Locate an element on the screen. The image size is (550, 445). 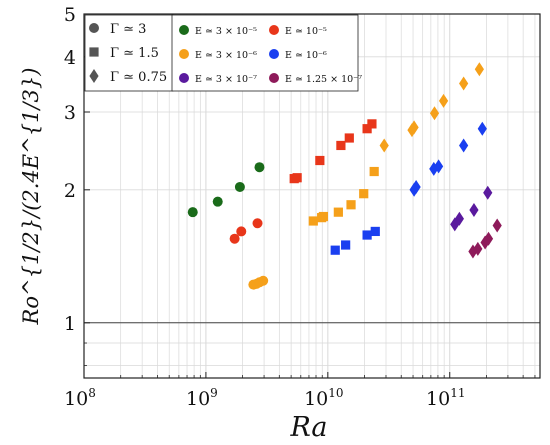
color-legend-label: E ≃ 10⁻⁵ is located at coordinates (306, 31).